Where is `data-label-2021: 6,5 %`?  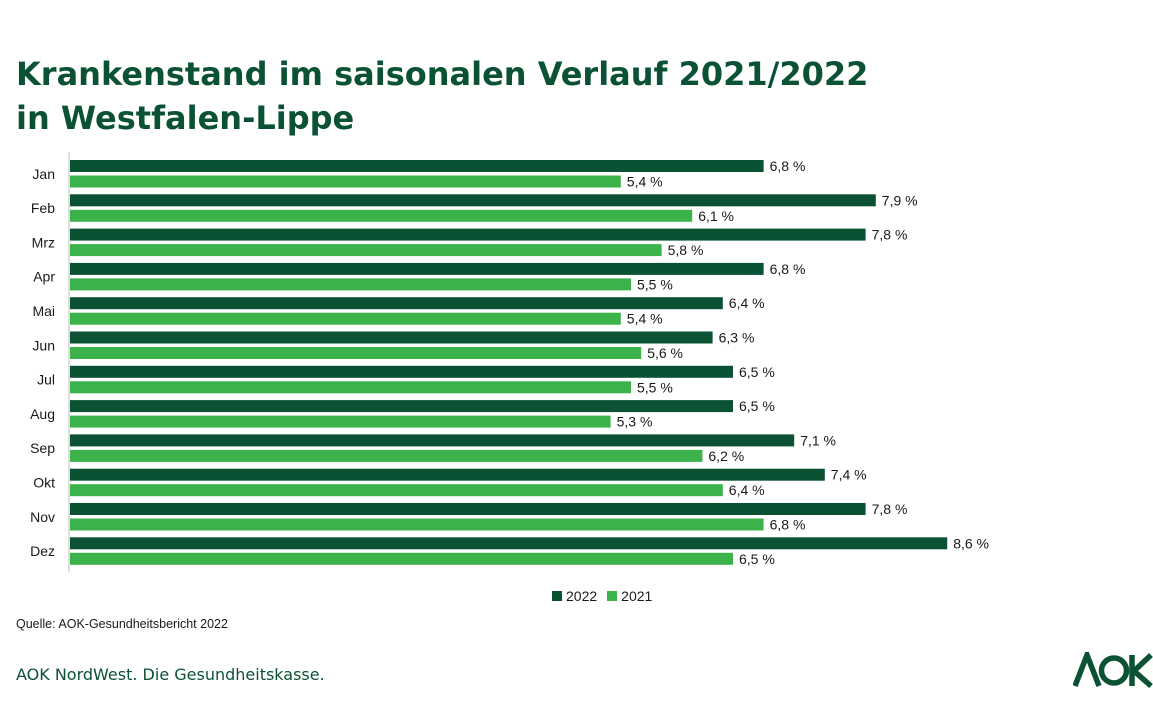
data-label-2021: 6,5 % is located at coordinates (757, 559).